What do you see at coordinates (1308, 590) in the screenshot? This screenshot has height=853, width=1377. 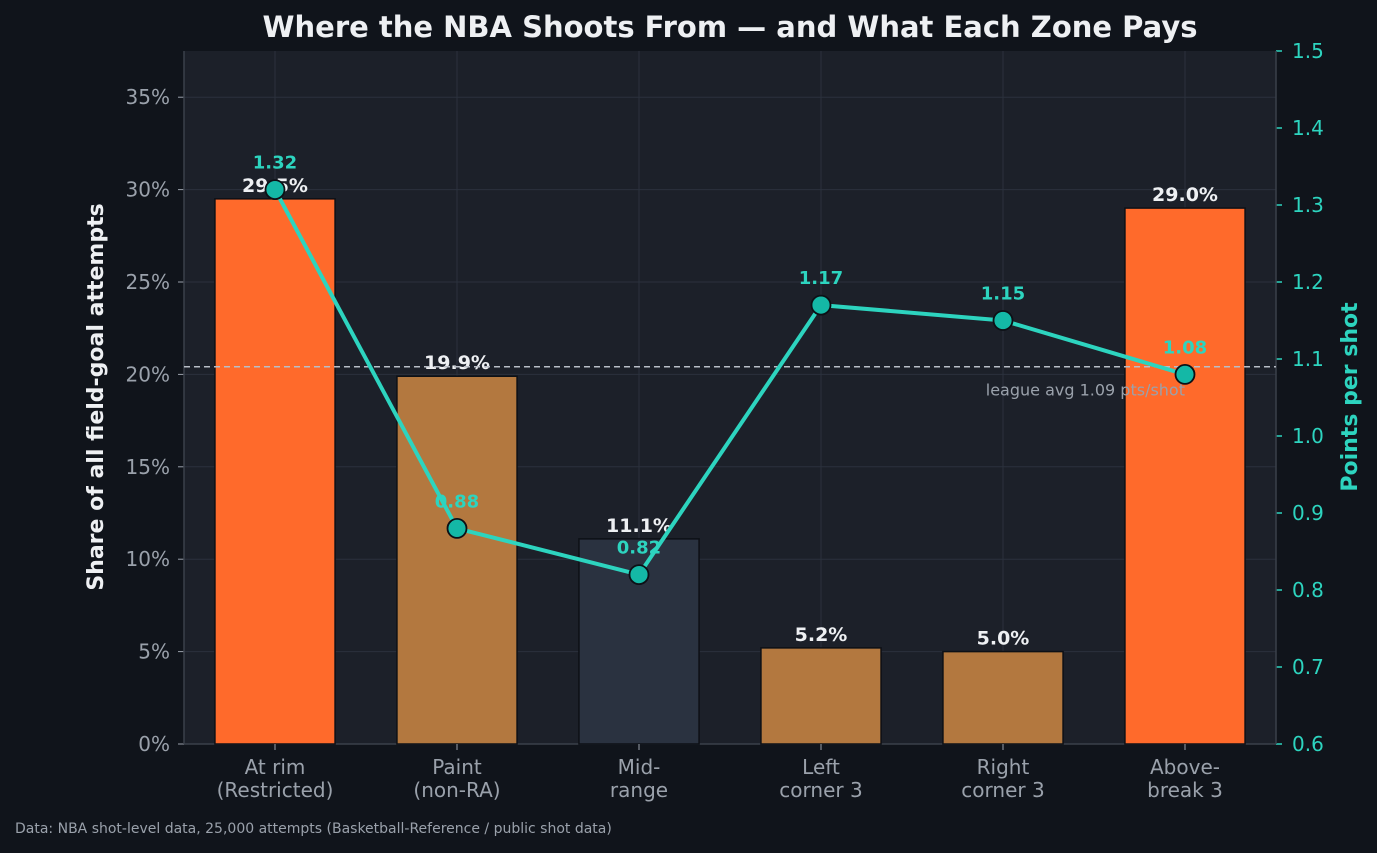 I see `y2-tick-label: 0.8` at bounding box center [1308, 590].